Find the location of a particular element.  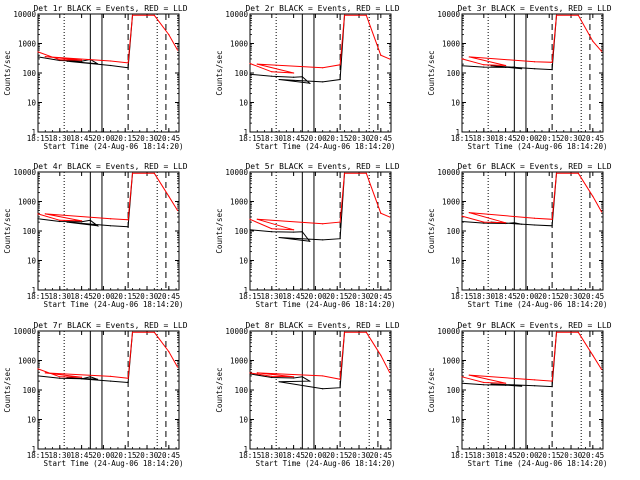

series-events is located at coordinates (297, 207).